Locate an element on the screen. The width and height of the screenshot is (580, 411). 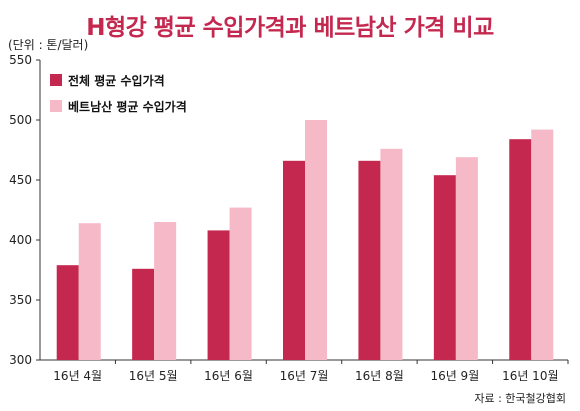
chart-title: H형강 평균 수입가격과 베트남산 가격 비교 is located at coordinates (290, 28).